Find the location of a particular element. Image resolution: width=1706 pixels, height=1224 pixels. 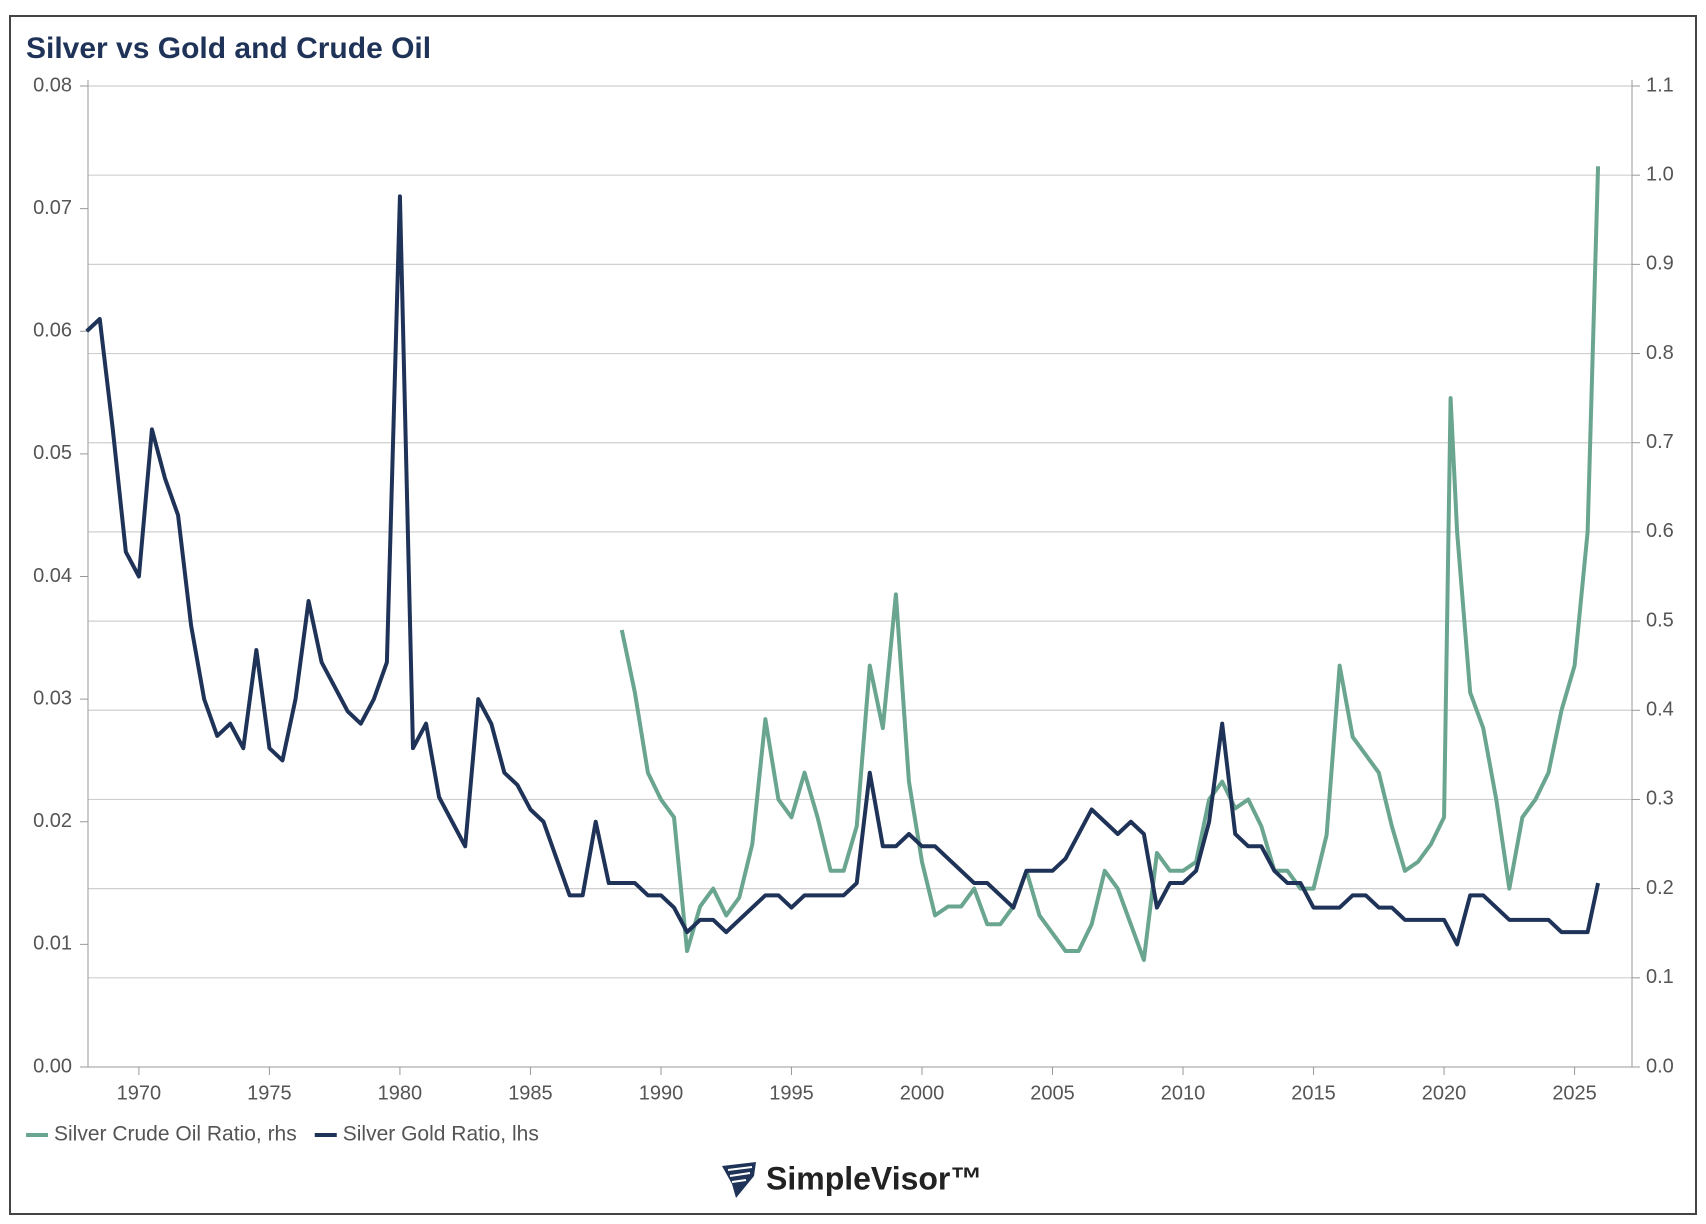

logo-icon-lines is located at coordinates (740, 1174).